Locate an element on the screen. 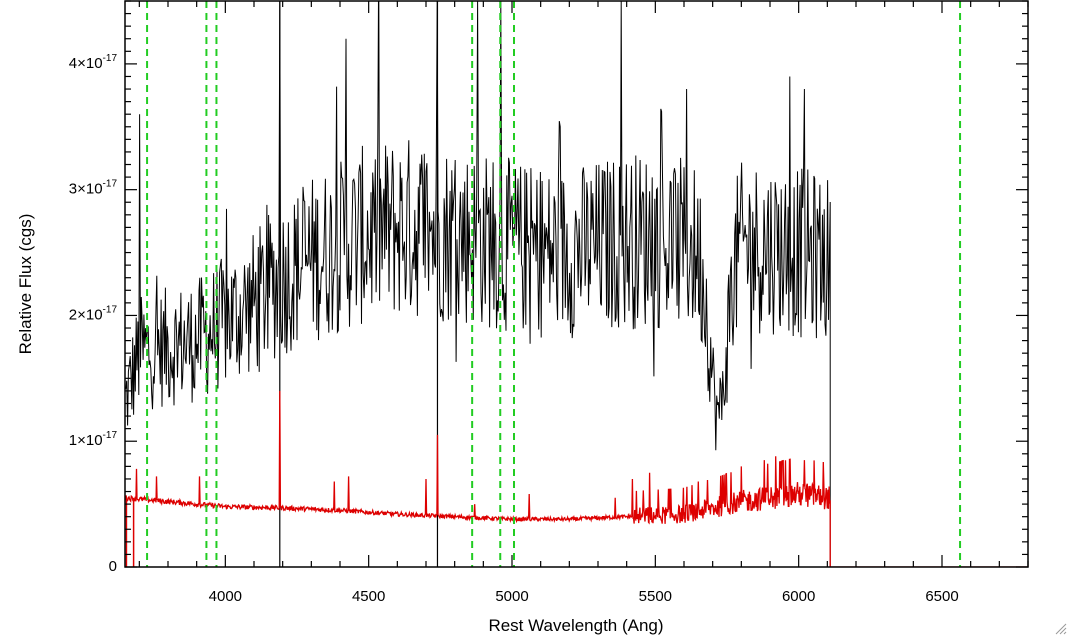 This screenshot has width=1069, height=637. y-axis-label: Relative Flux (cgs) is located at coordinates (25, 284).